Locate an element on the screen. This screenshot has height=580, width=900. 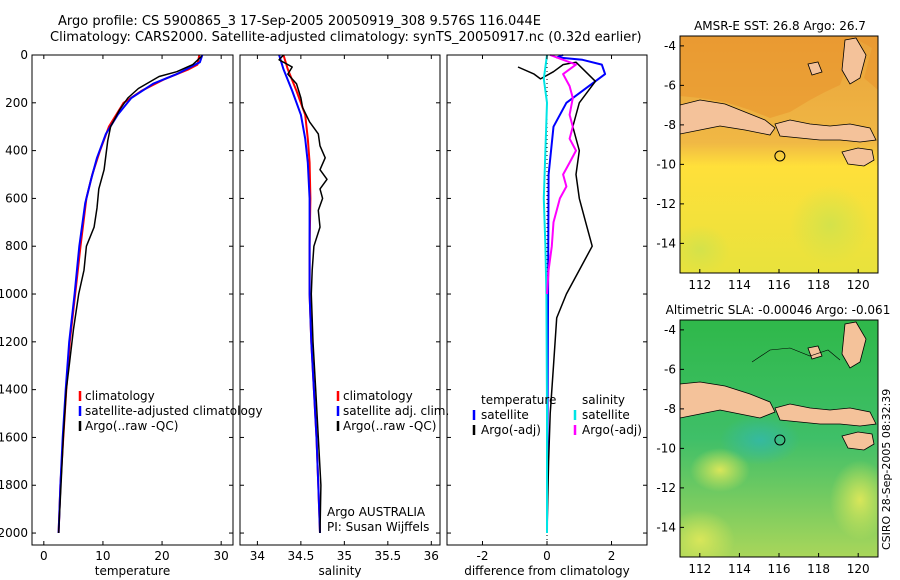
sla-land-sulawesi is located at coordinates (854, 345).